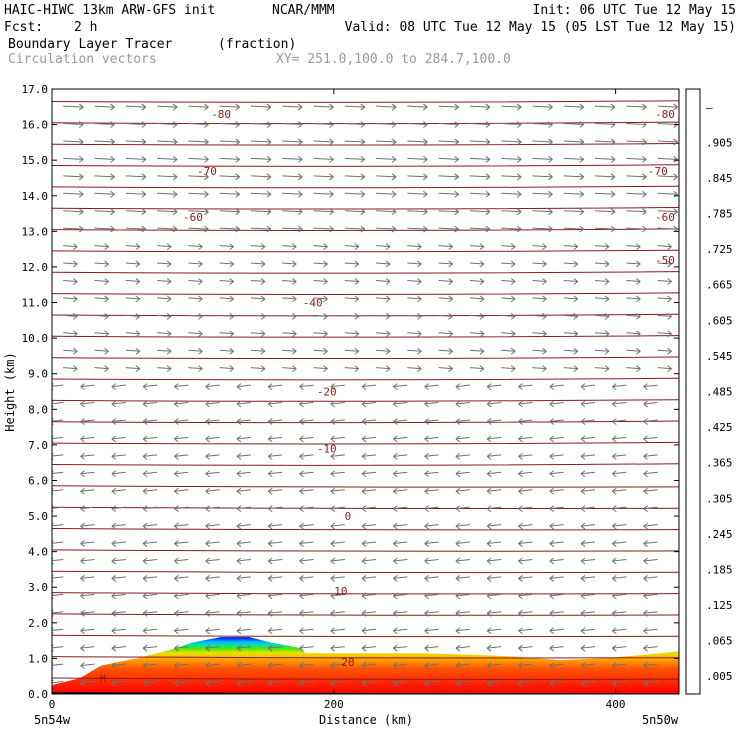 The width and height of the screenshot is (740, 740). What do you see at coordinates (616, 704) in the screenshot?
I see `x-tick-label: 400` at bounding box center [616, 704].